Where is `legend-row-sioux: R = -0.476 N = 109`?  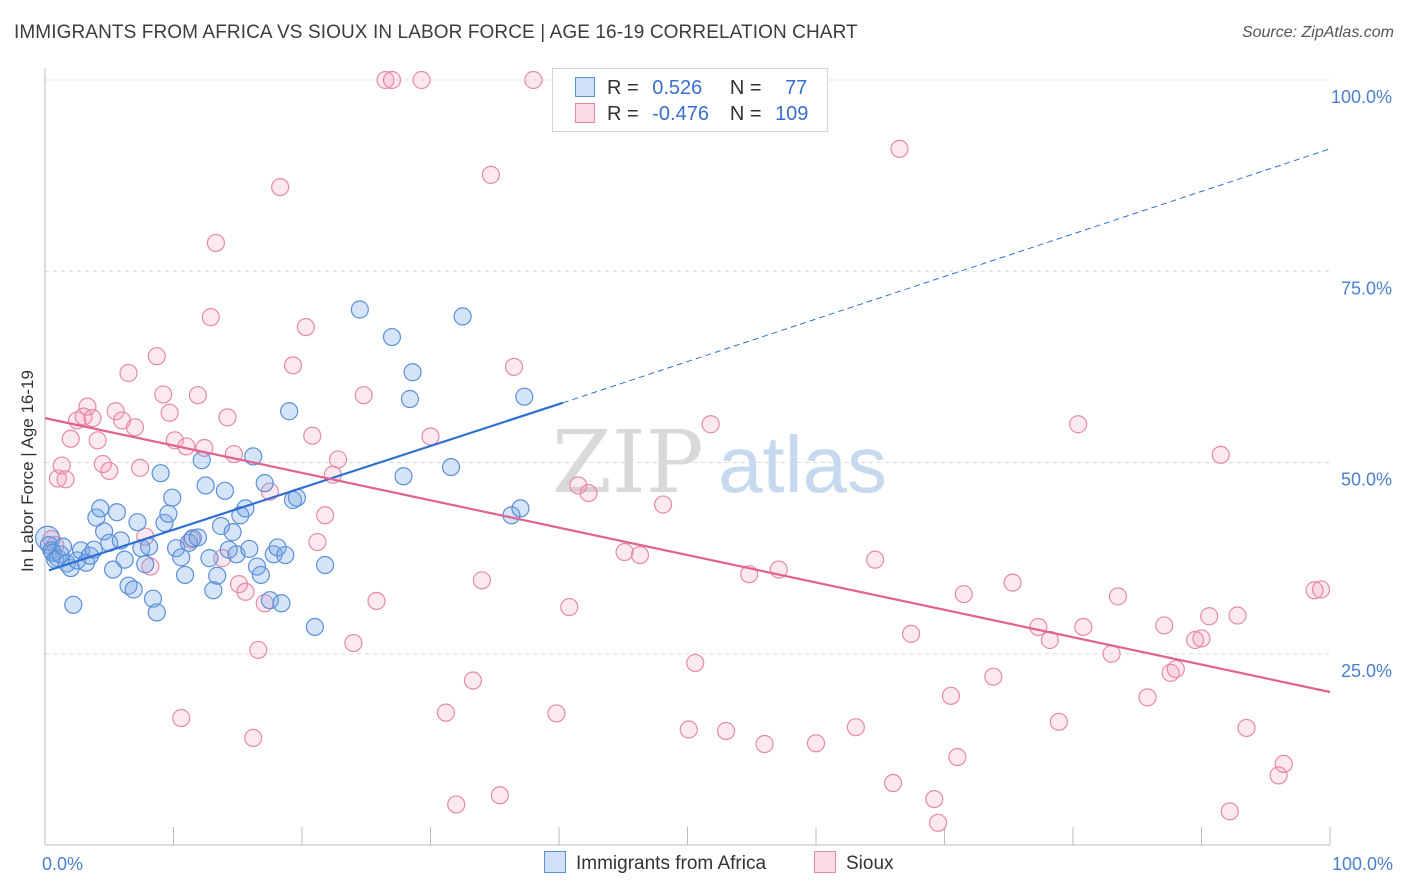 legend-row-sioux: R = -0.476 N = 109 is located at coordinates (691, 115).